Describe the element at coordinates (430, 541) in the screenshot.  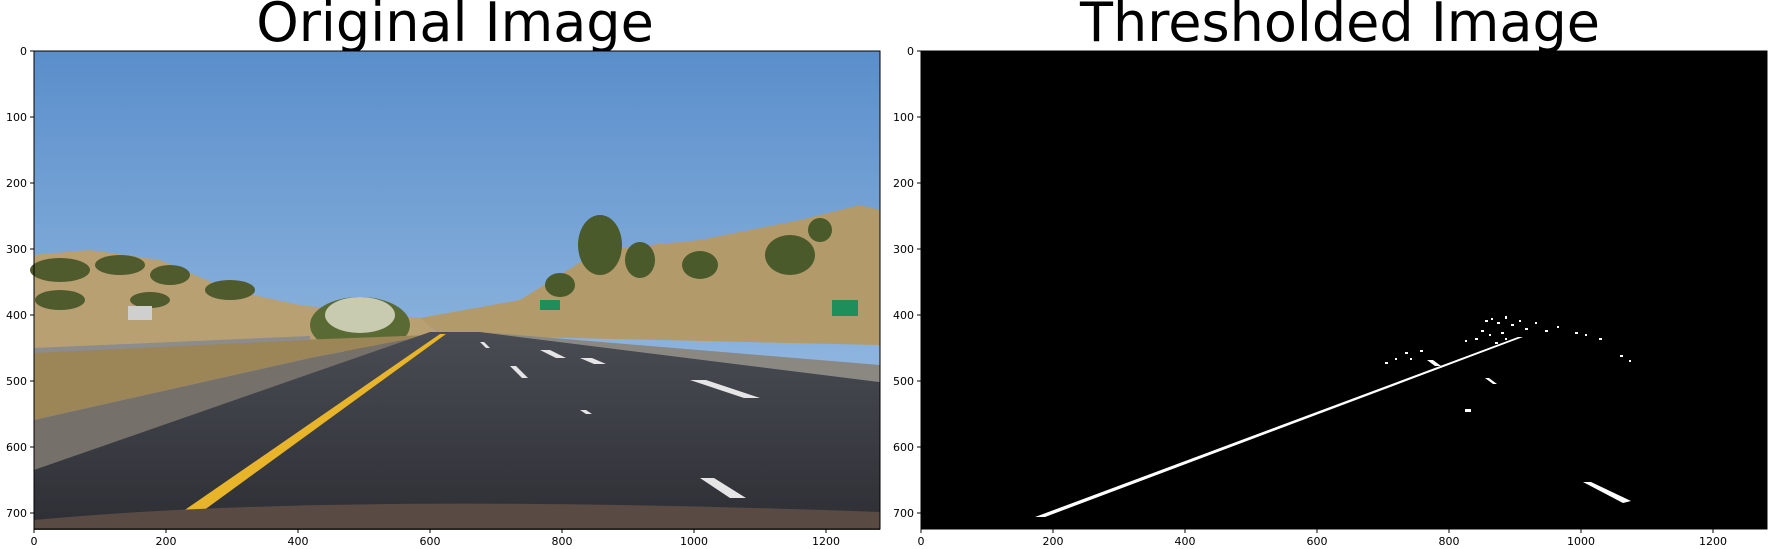
I see `original-x-tick-label: 600` at that location.